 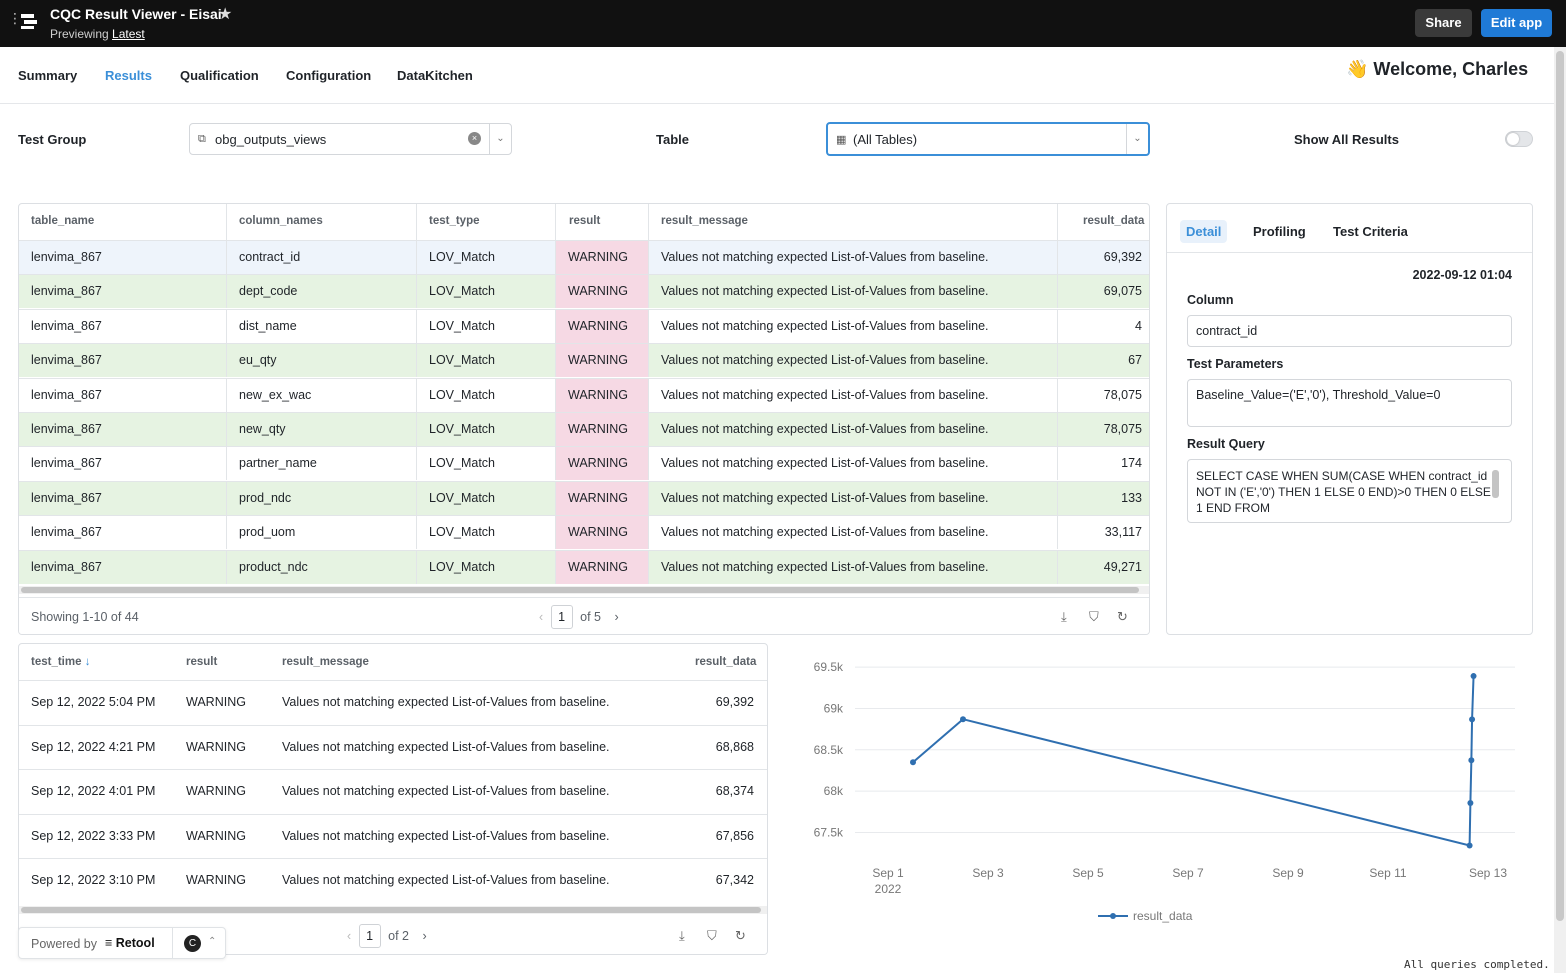 I want to click on tab-results: Results, so click(x=128, y=75).